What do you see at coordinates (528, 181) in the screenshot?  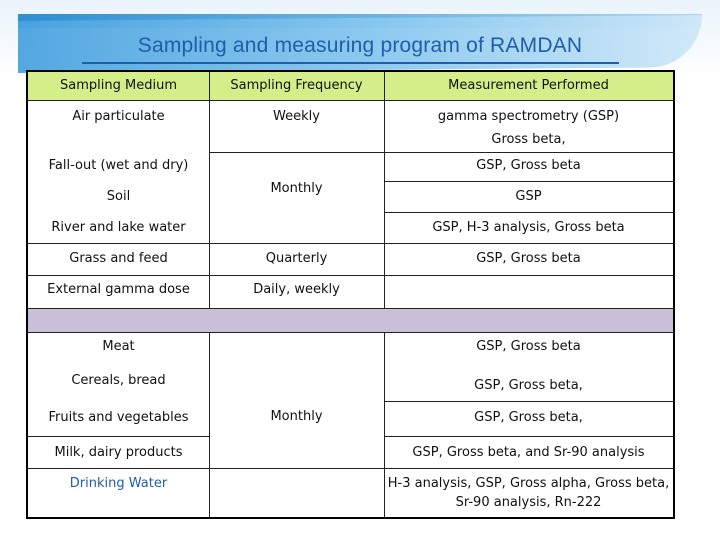 I see `rule-fallout-meas` at bounding box center [528, 181].